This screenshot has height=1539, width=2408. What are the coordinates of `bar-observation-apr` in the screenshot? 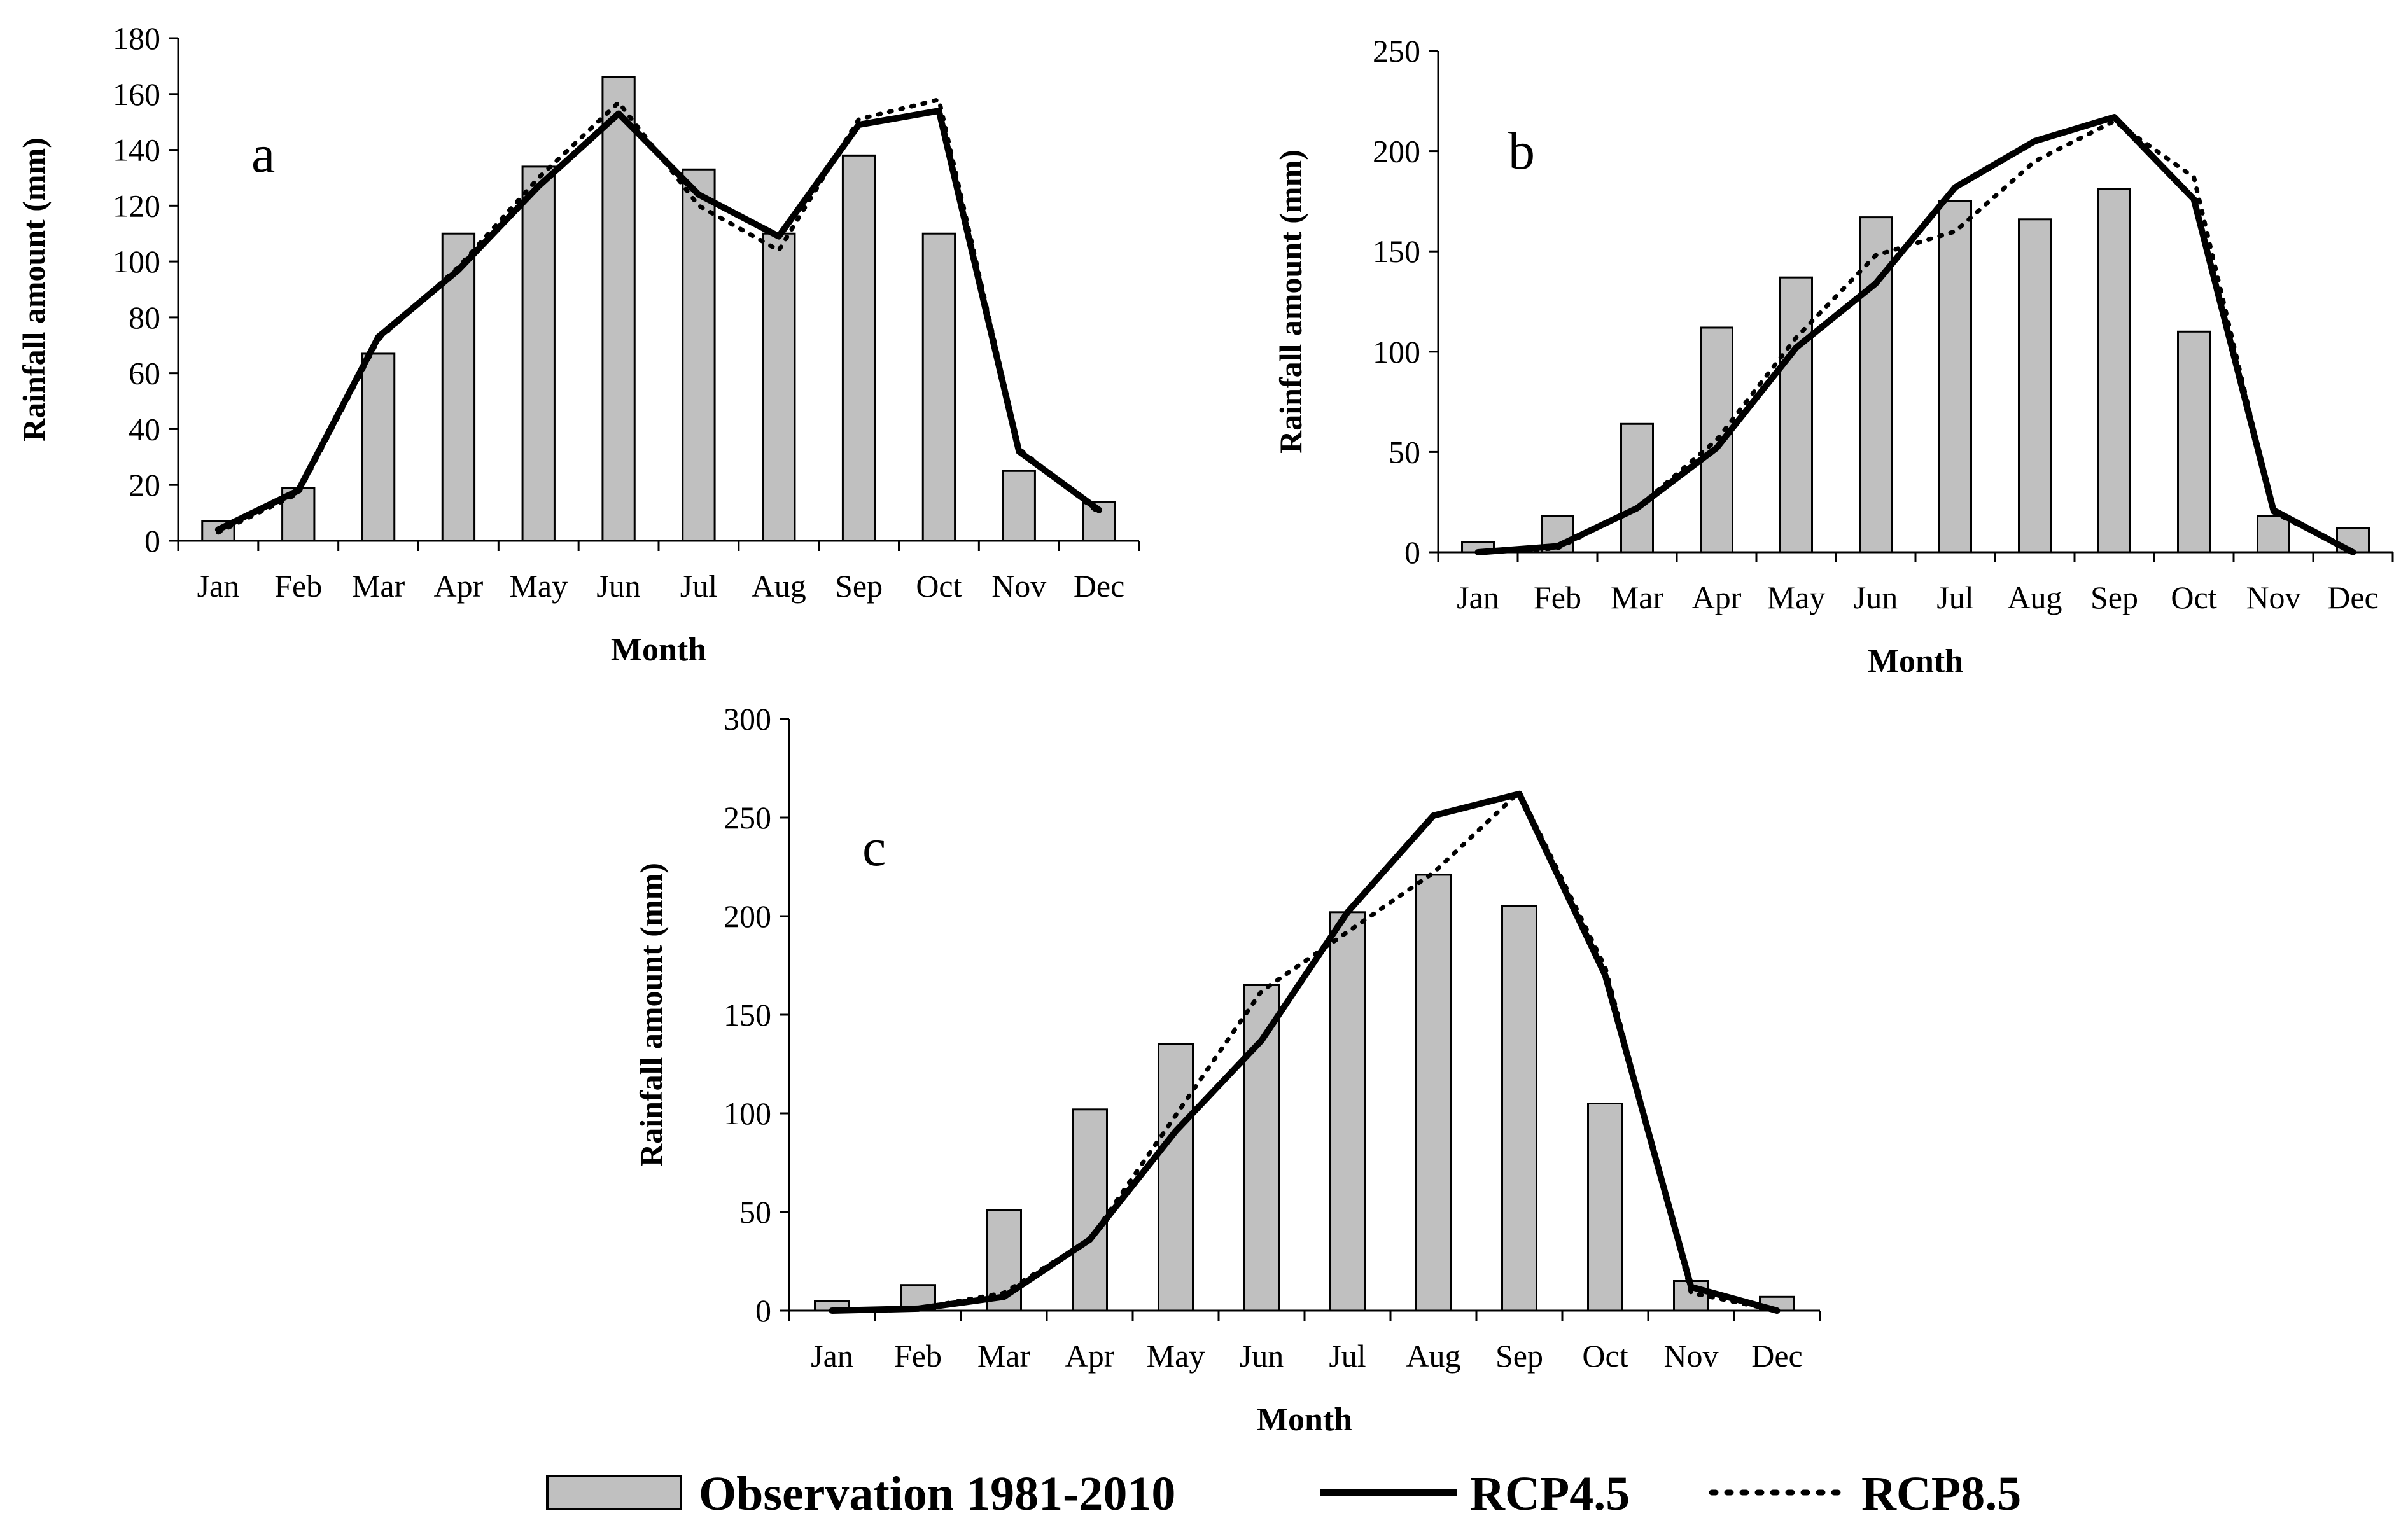 It's located at (1090, 1210).